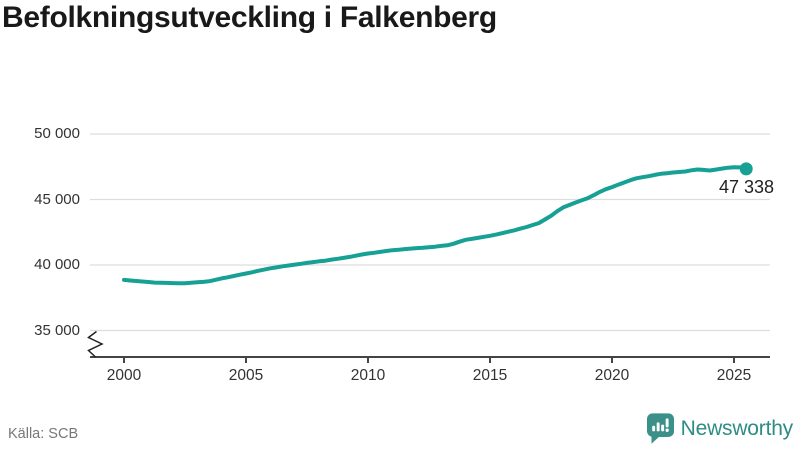 This screenshot has width=800, height=450. Describe the element at coordinates (43, 434) in the screenshot. I see `source-caption: Källa: SCB` at that location.